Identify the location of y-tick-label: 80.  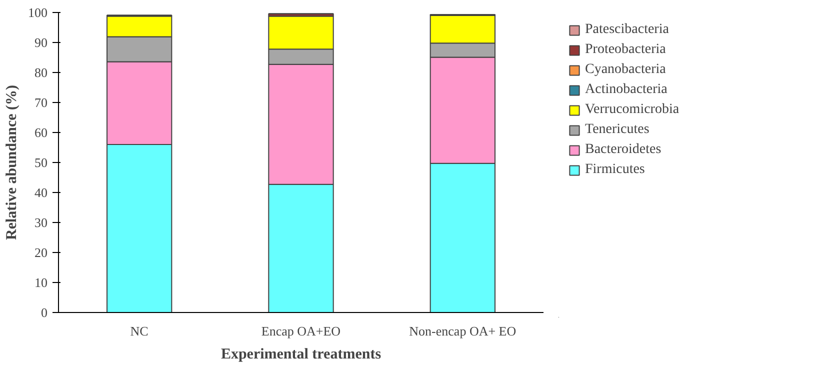
(41, 72).